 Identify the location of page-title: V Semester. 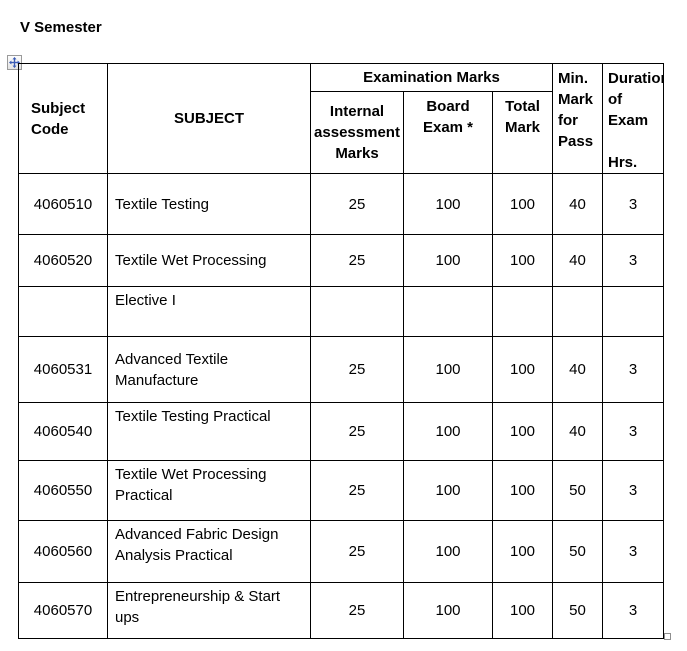
(61, 27).